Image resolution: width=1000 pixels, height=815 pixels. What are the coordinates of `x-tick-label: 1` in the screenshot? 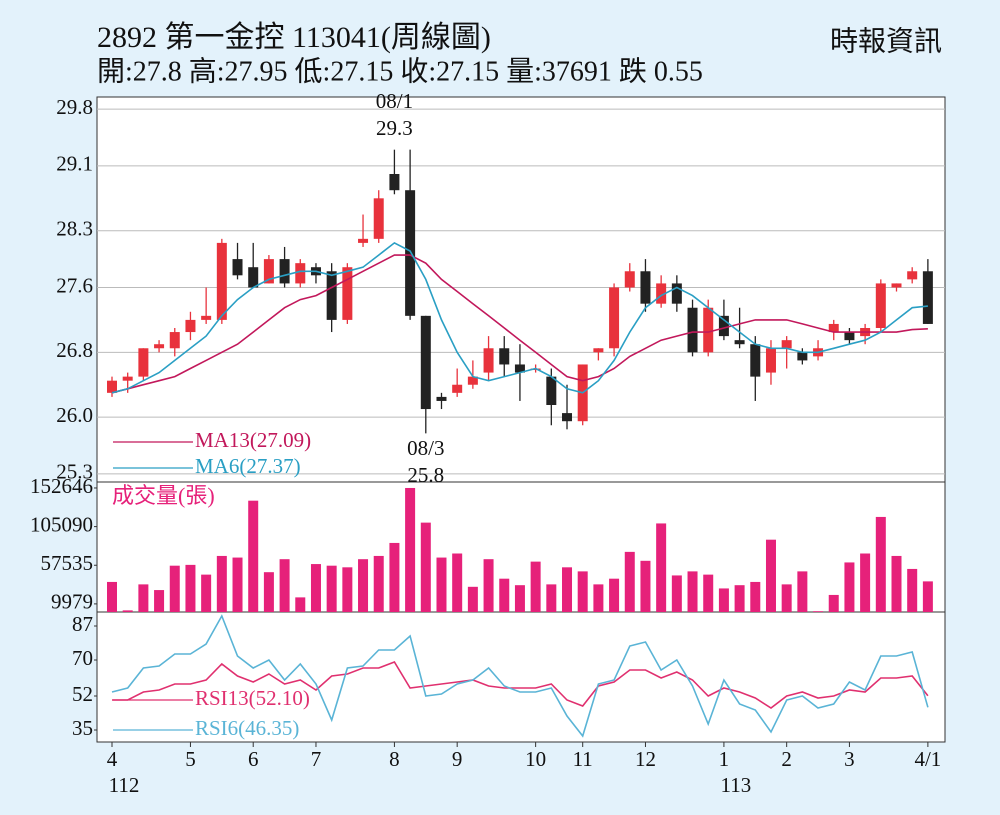 It's located at (724, 759).